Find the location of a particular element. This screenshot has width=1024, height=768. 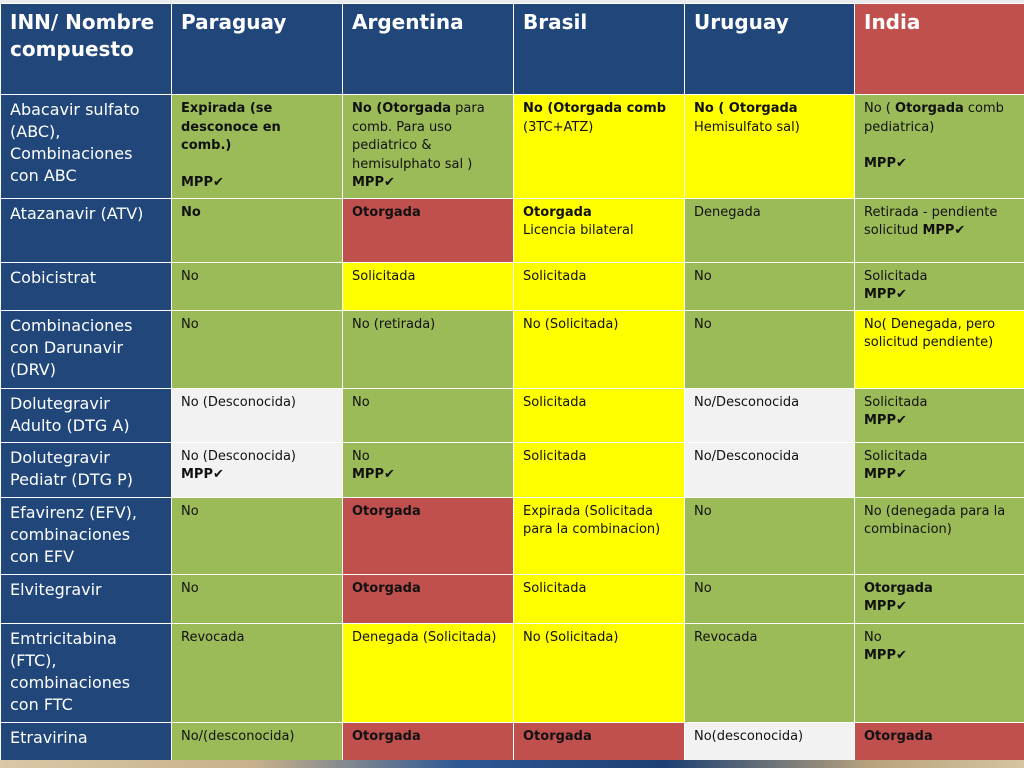

drug-name: Efavirenz (EFV), combinaciones con EFV is located at coordinates (86, 535).